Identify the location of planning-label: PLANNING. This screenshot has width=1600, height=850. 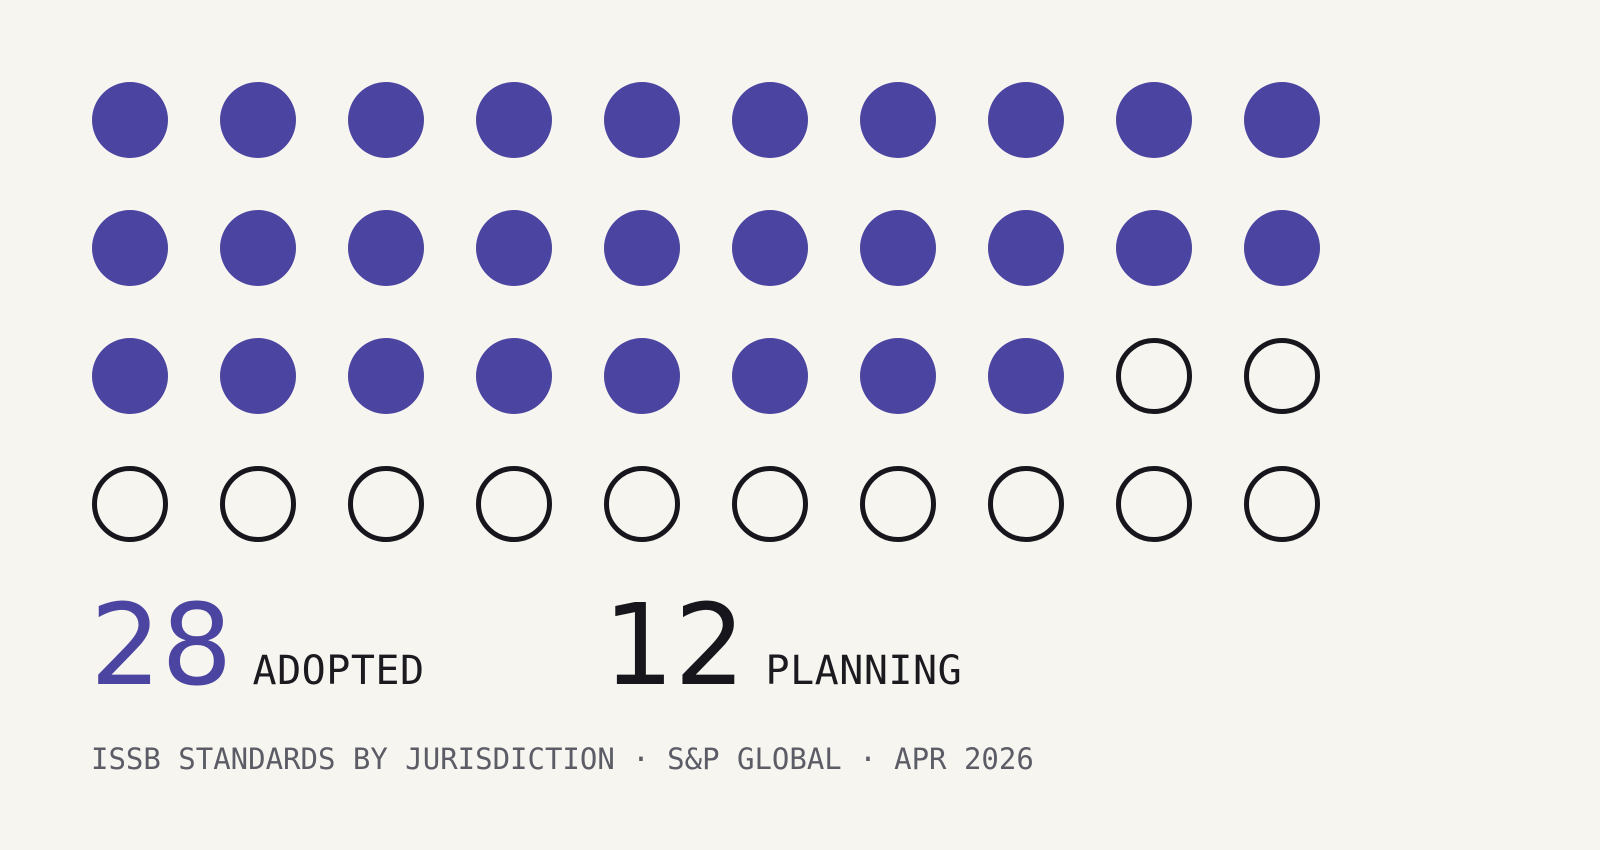
(864, 671).